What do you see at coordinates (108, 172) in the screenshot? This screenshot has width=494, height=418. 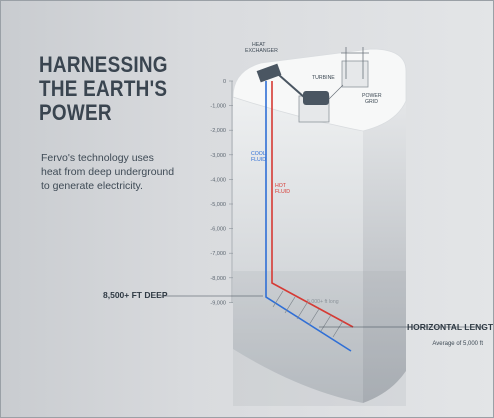 I see `description-line-2: heat from deep underground` at bounding box center [108, 172].